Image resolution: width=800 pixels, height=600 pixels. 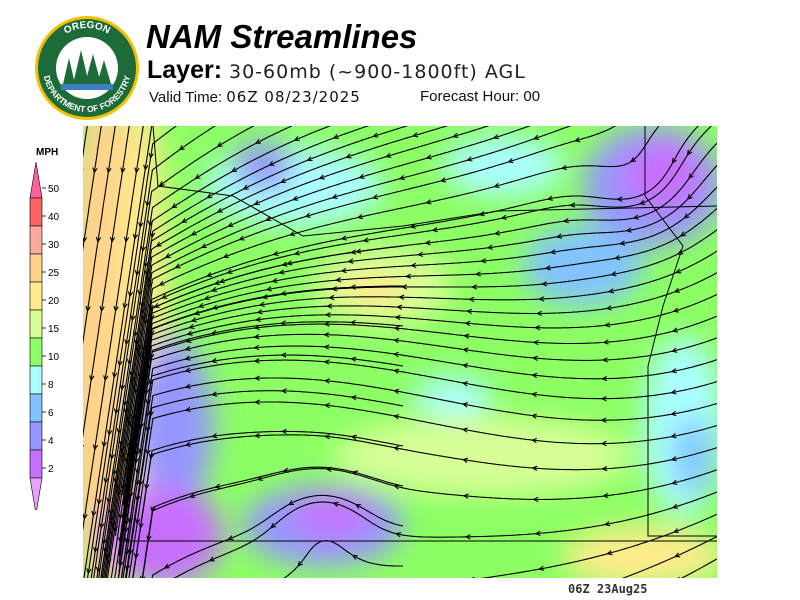 I want to click on forecast-hour: Forecast Hour: 00, so click(x=480, y=96).